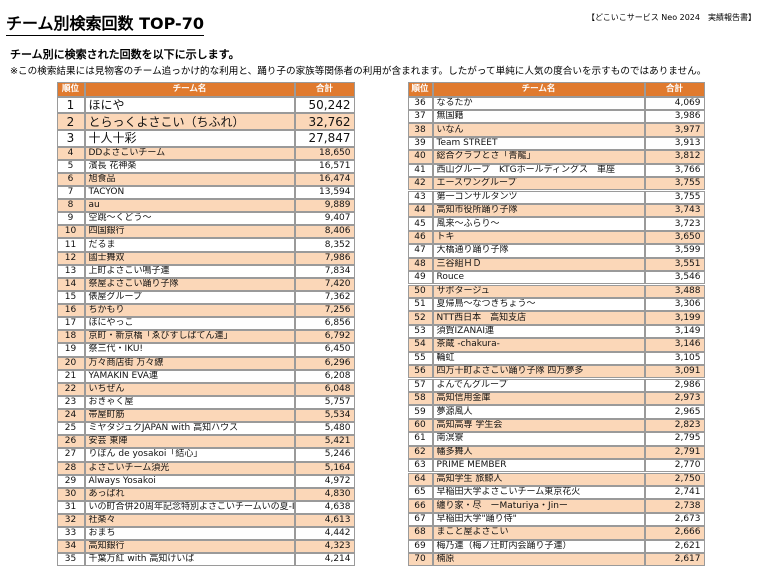 Image resolution: width=762 pixels, height=567 pixels. Describe the element at coordinates (189, 245) in the screenshot. I see `team-name: だるま` at that location.